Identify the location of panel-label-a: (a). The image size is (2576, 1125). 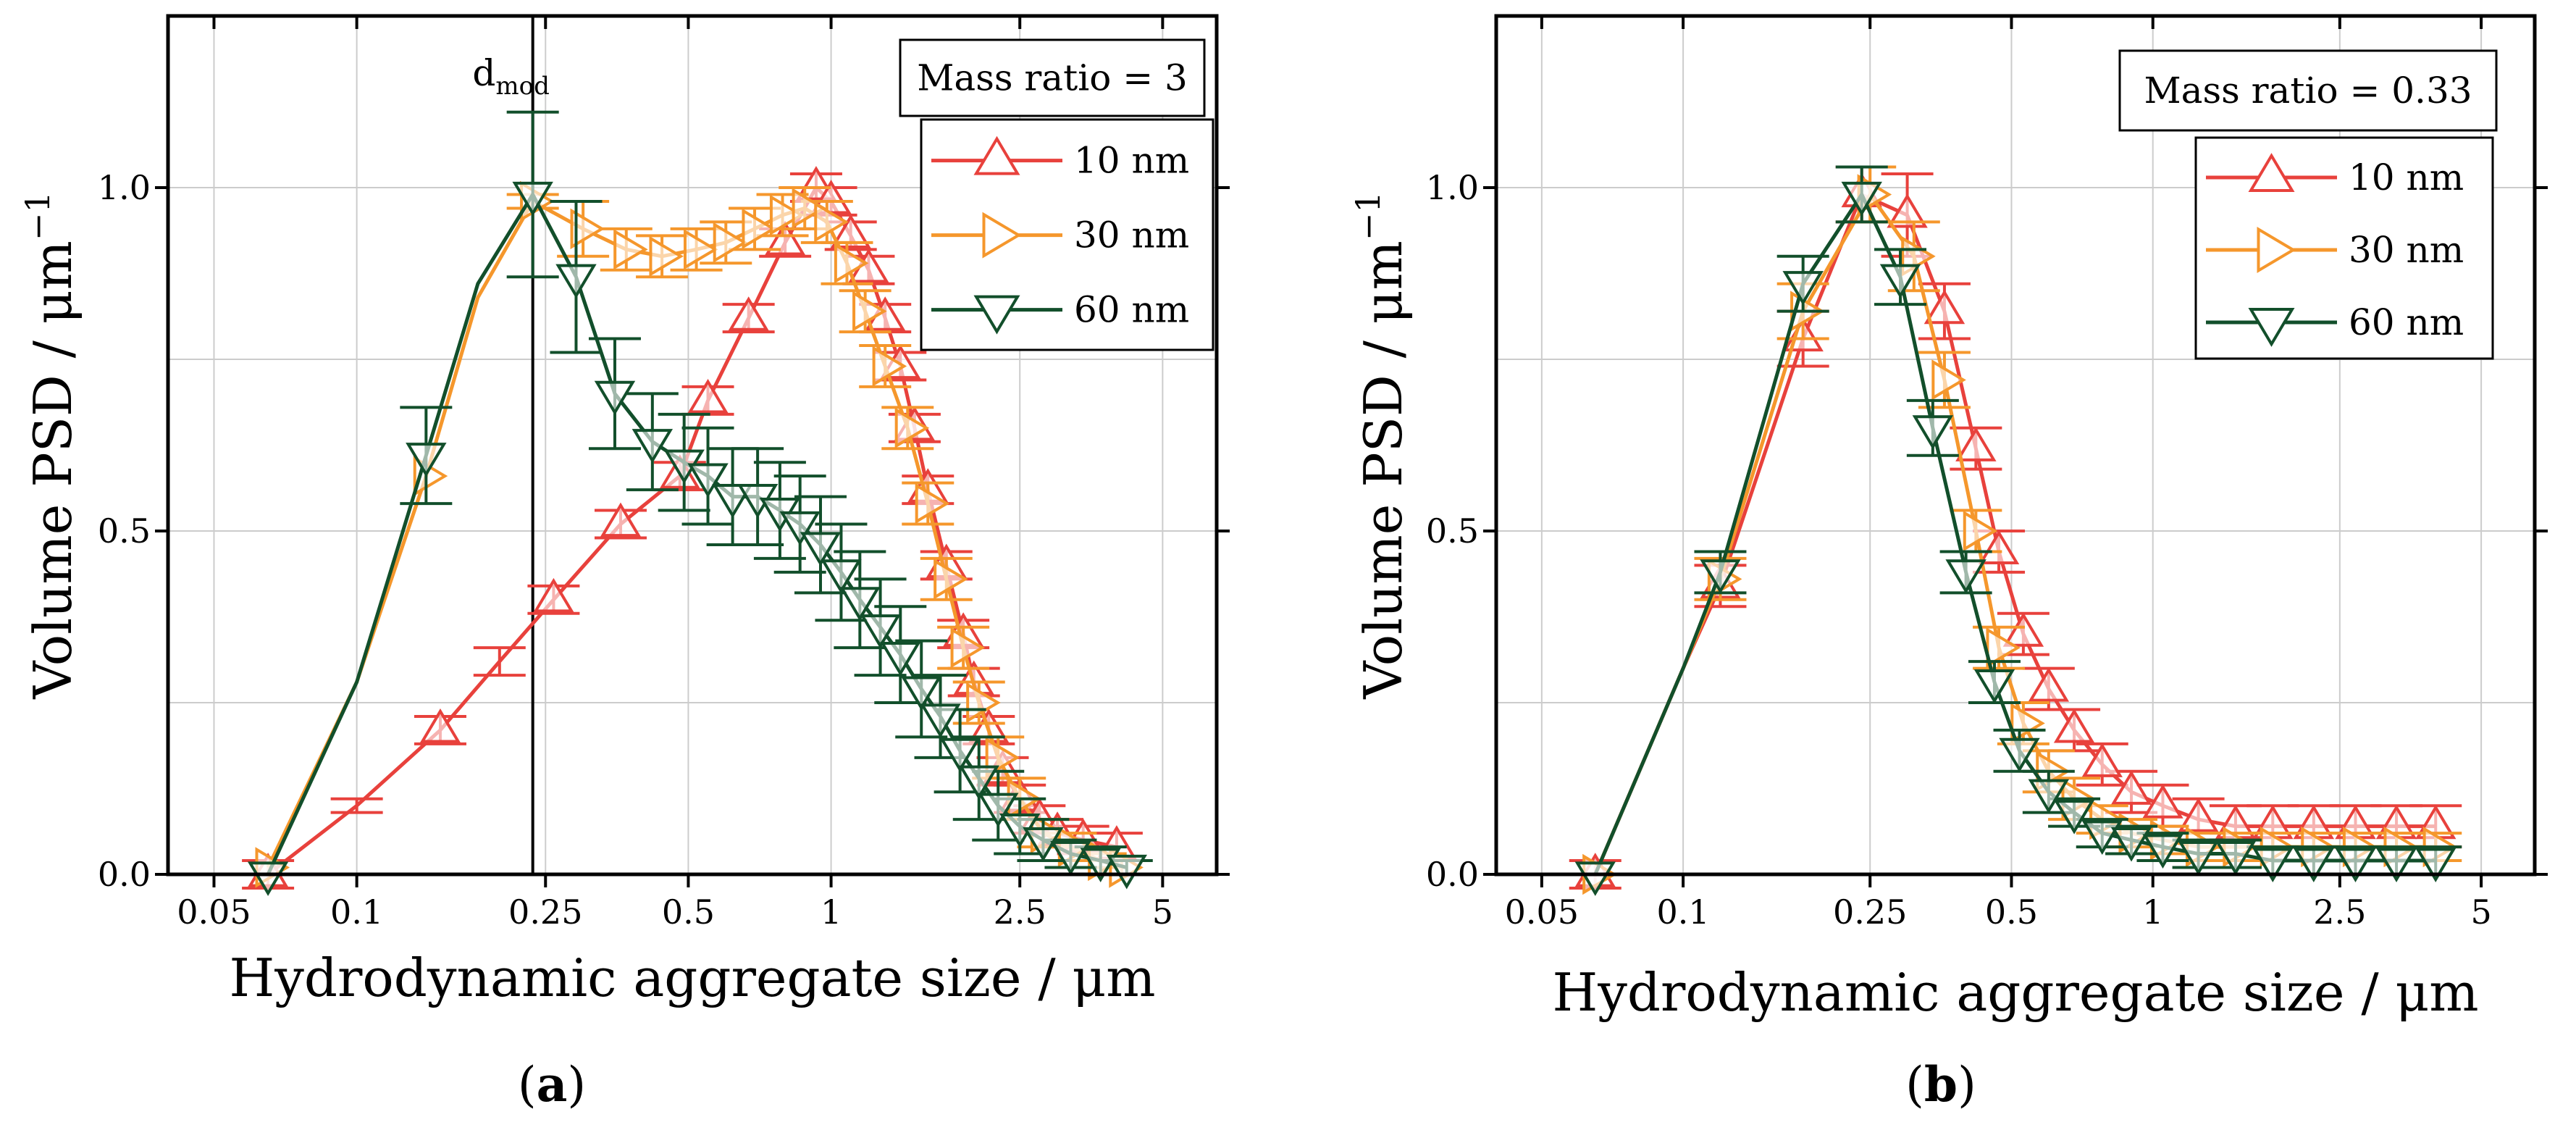
(552, 1084).